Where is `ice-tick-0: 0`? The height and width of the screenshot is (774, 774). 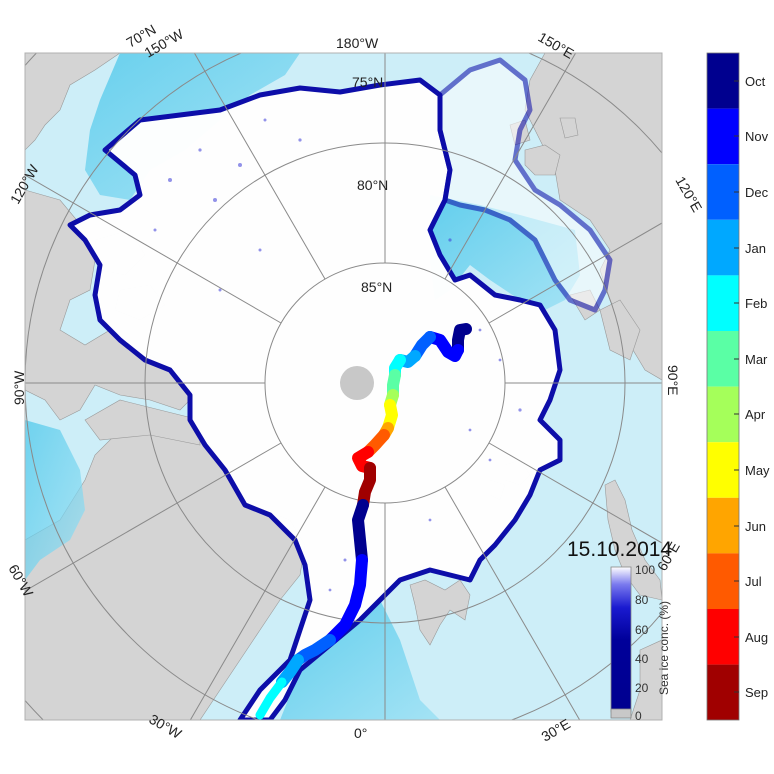
ice-tick-0: 0 is located at coordinates (638, 716).